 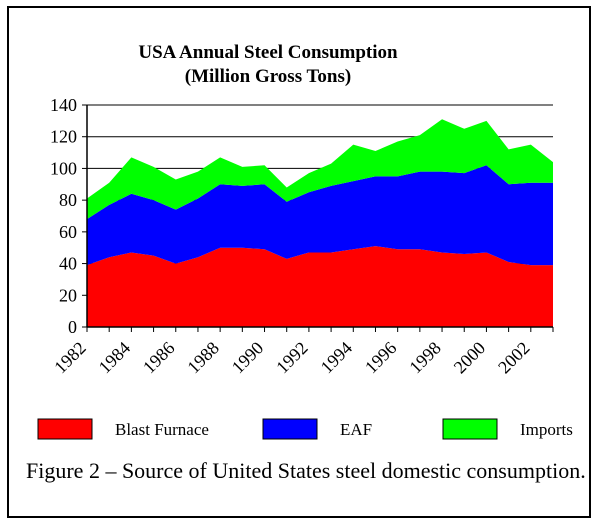 What do you see at coordinates (546, 429) in the screenshot?
I see `legend-label-imports: Imports` at bounding box center [546, 429].